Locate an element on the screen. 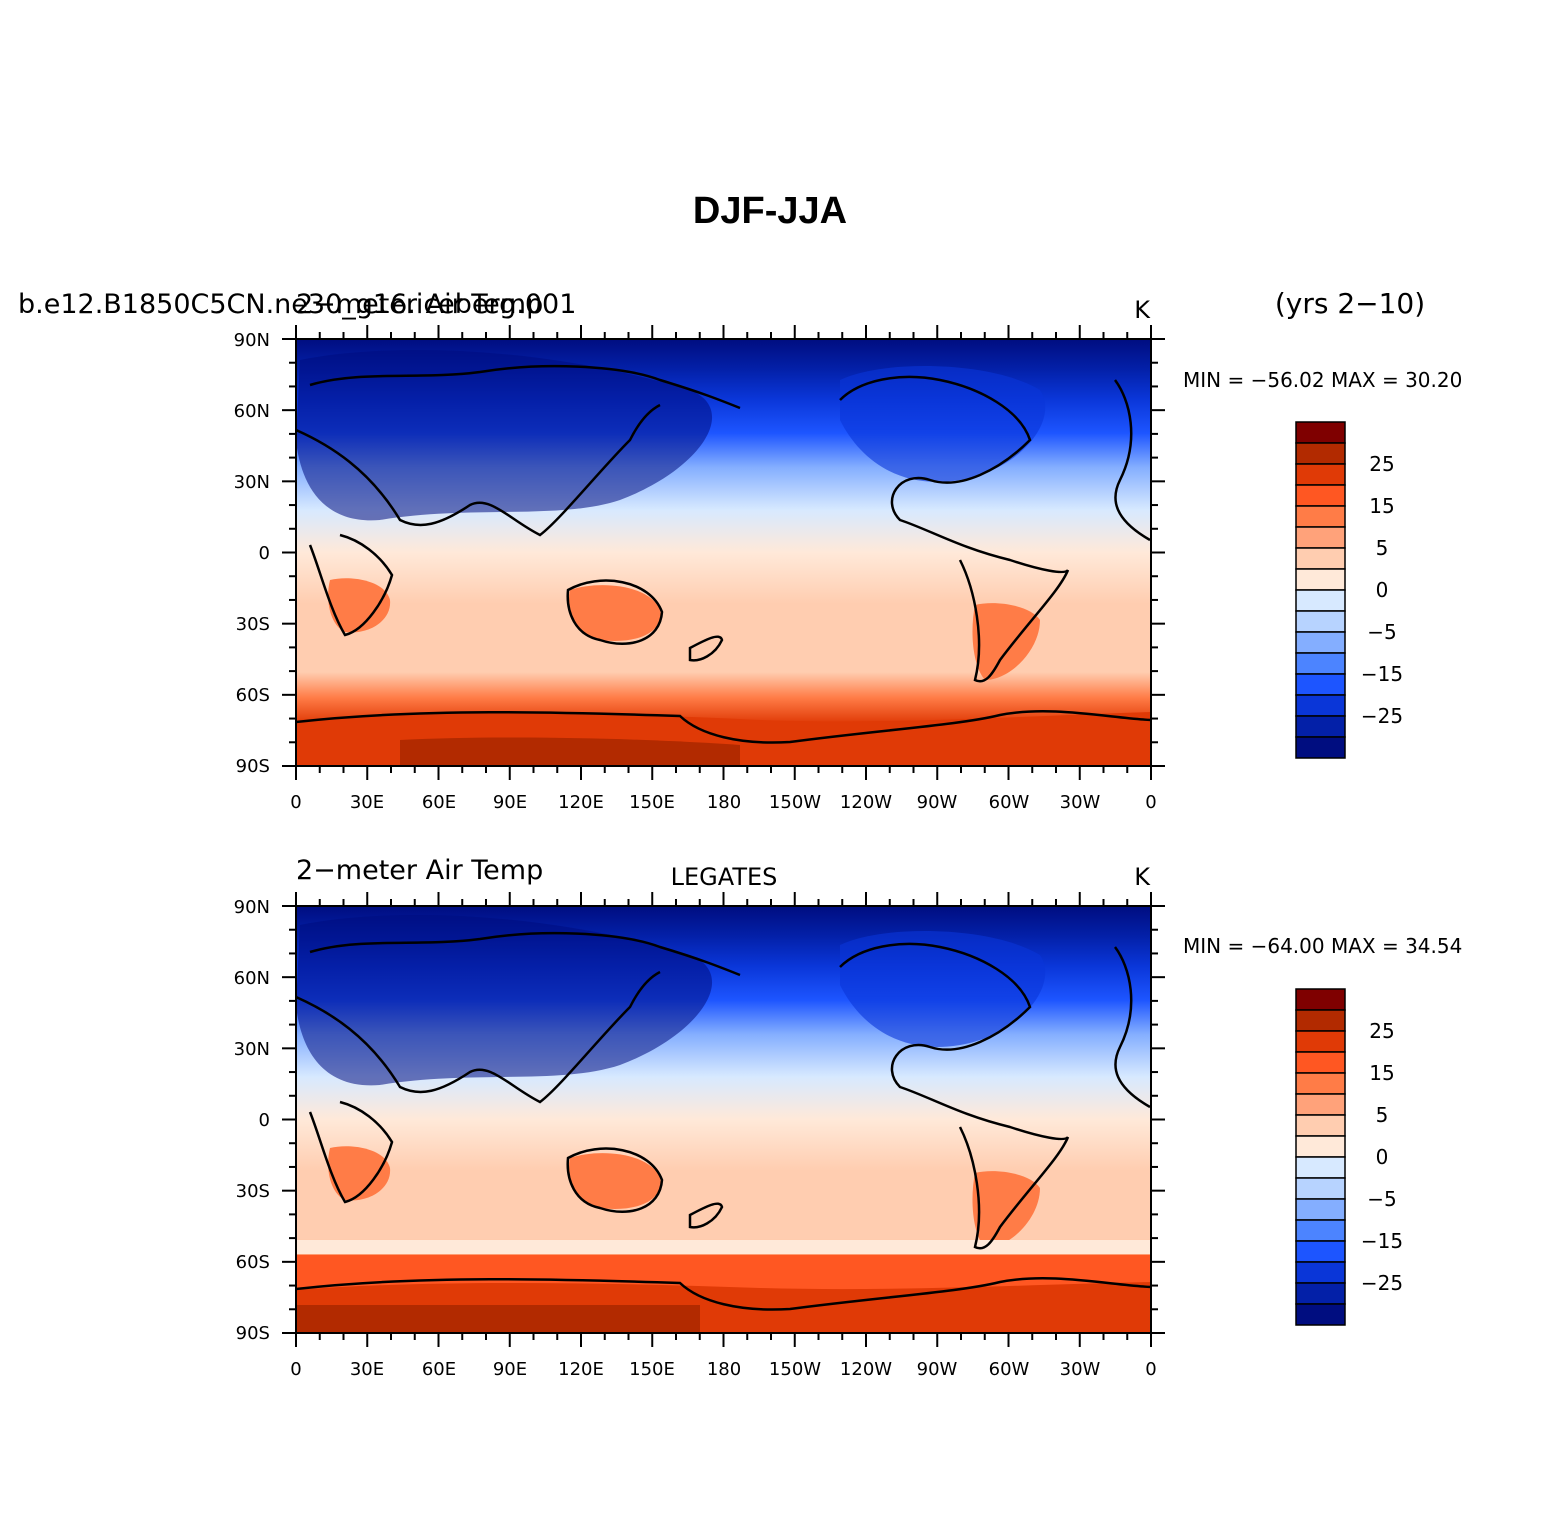 This screenshot has width=1541, height=1538. lon-tick-label: 150E is located at coordinates (652, 1369).